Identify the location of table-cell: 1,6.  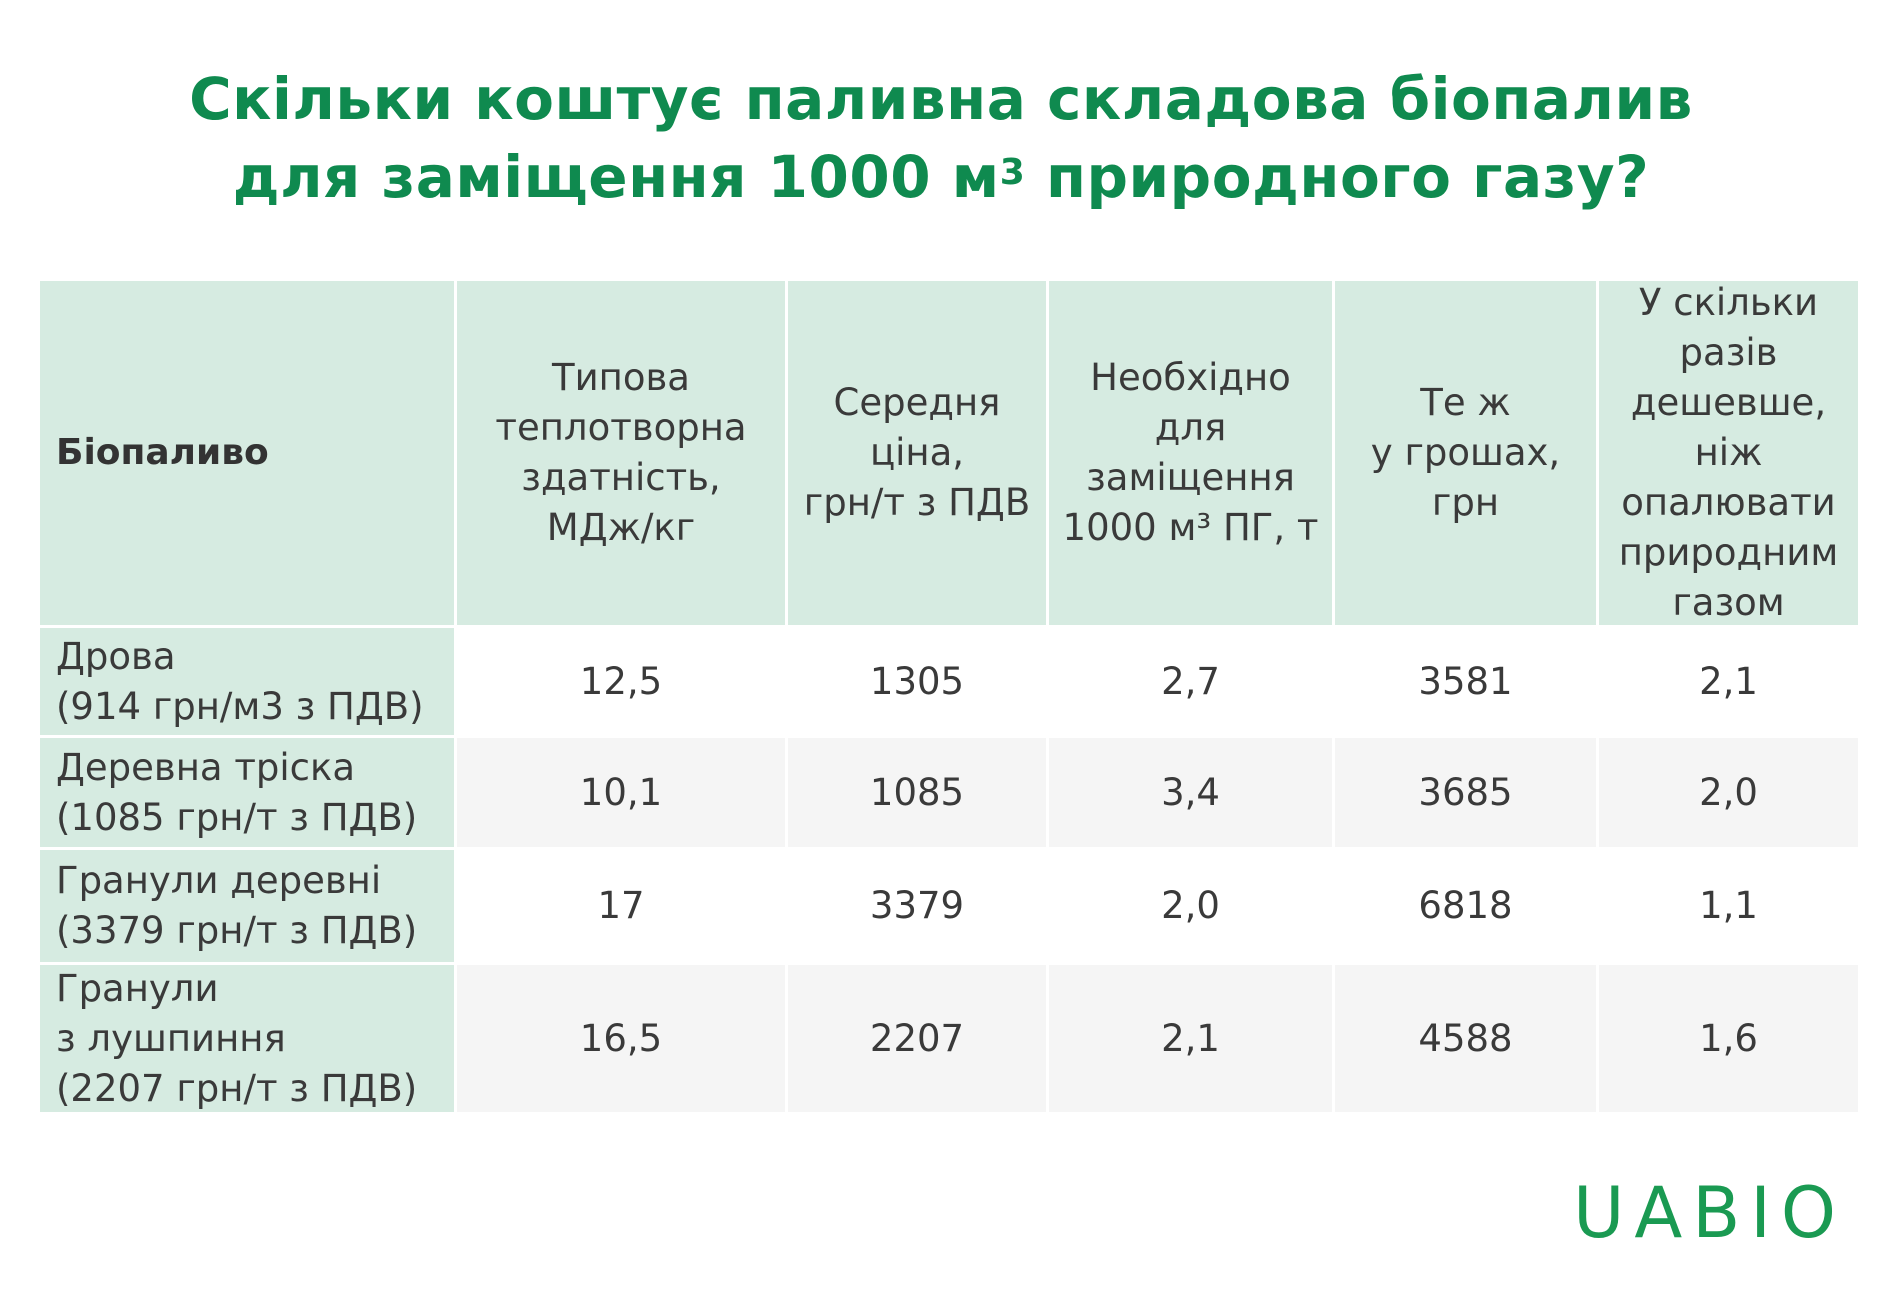
(1728, 1038).